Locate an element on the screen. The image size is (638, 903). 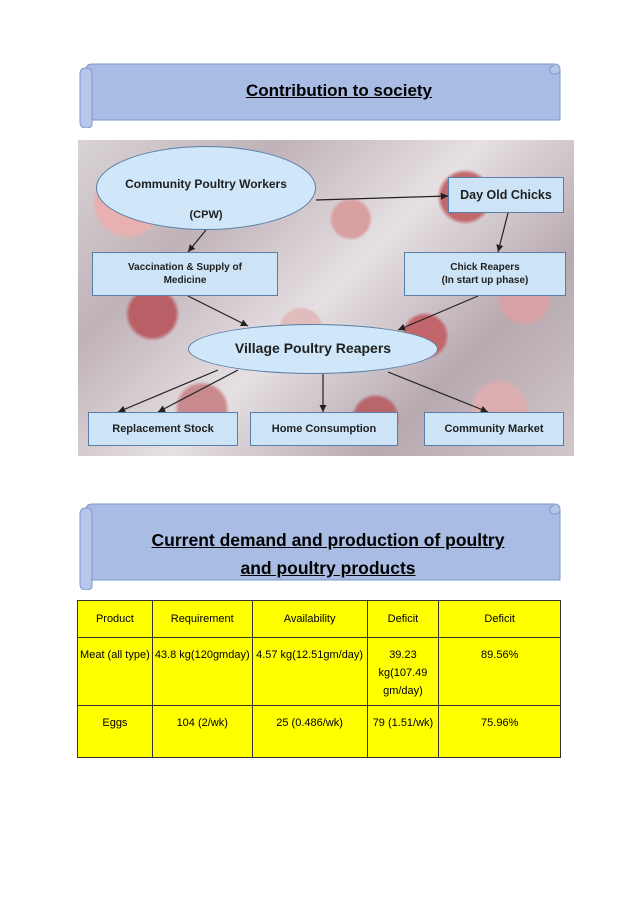
community-poultry-workers-ellipse: Community Poultry Workers (CPW) is located at coordinates (206, 188).